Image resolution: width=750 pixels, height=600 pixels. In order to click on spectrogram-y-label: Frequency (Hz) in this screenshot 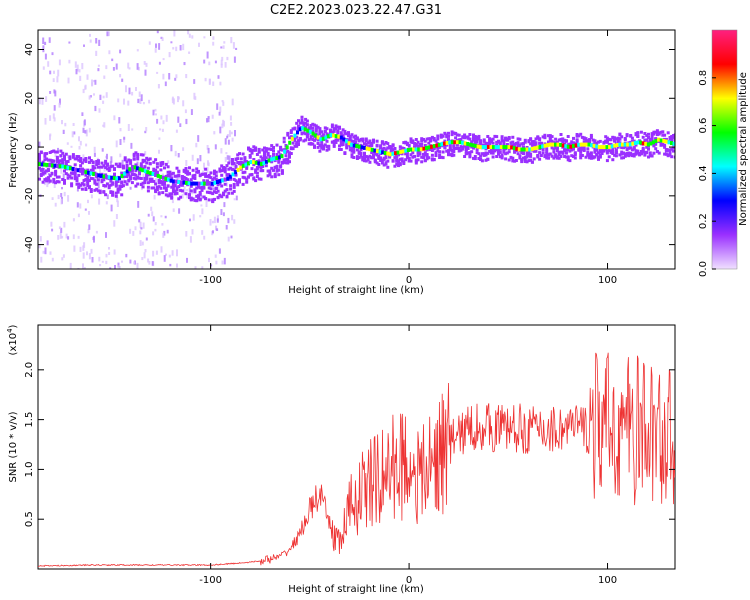, I will do `click(13, 150)`.